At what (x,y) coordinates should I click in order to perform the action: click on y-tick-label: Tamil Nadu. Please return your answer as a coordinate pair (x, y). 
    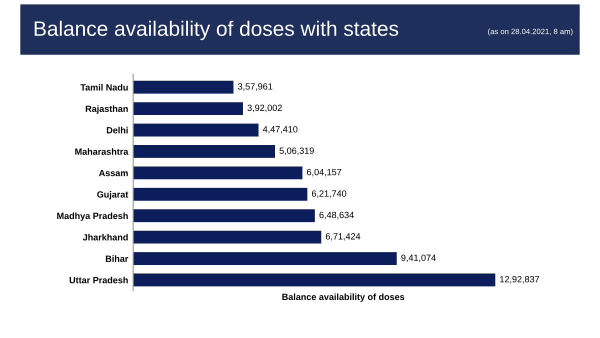
    Looking at the image, I should click on (104, 87).